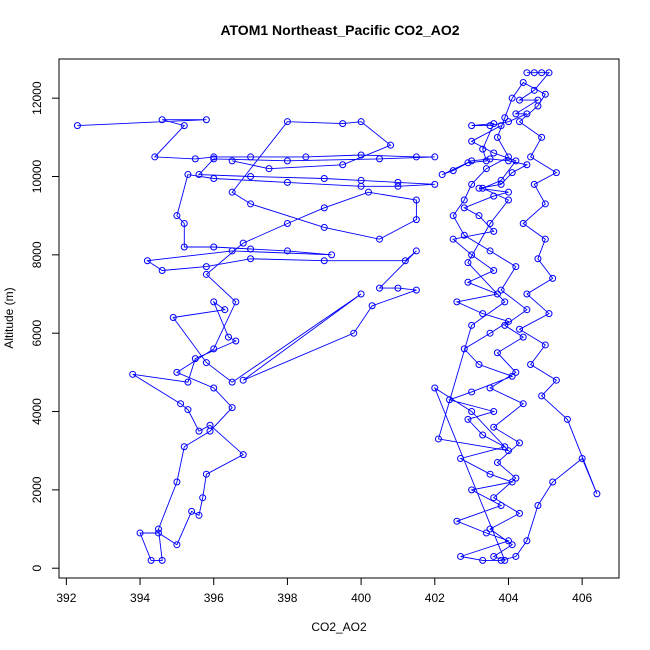  Describe the element at coordinates (37, 489) in the screenshot. I see `y-tick-label: 2000` at that location.